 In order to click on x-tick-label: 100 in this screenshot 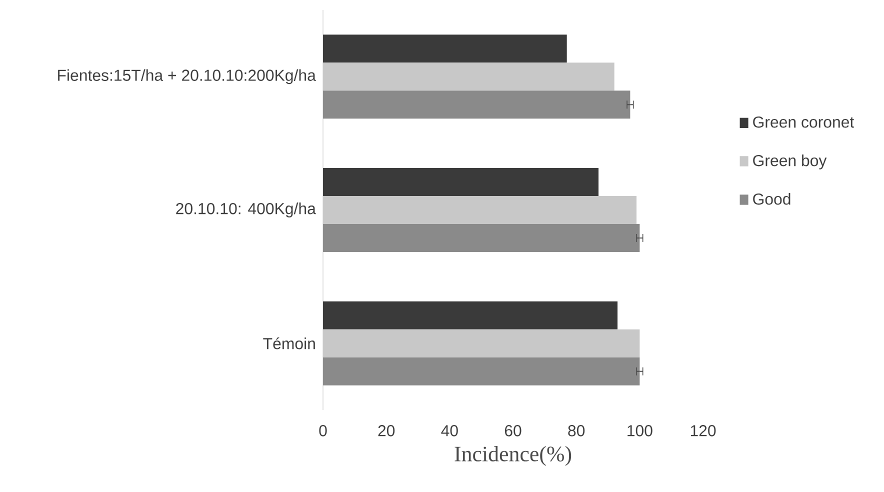, I will do `click(640, 430)`.